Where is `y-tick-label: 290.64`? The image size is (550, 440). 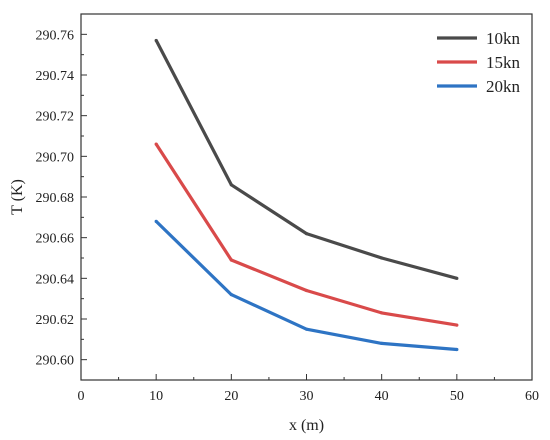
y-tick-label: 290.64 is located at coordinates (55, 279).